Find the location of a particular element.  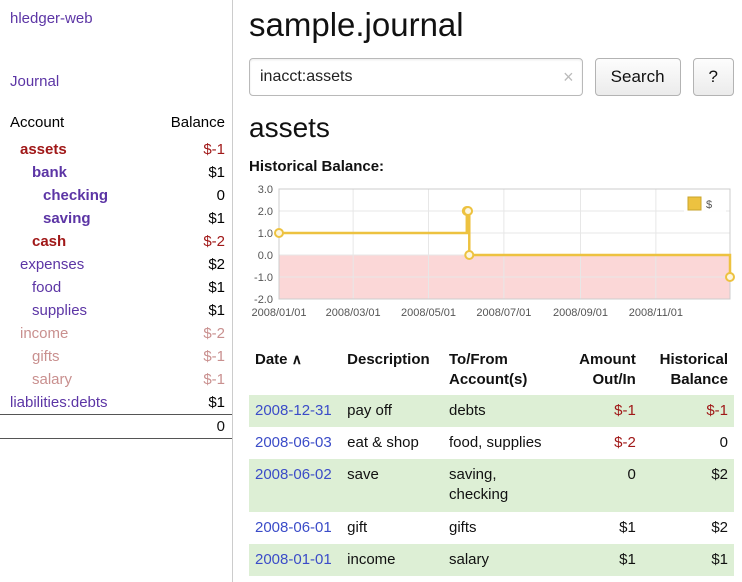

txn-description: save is located at coordinates (363, 474).